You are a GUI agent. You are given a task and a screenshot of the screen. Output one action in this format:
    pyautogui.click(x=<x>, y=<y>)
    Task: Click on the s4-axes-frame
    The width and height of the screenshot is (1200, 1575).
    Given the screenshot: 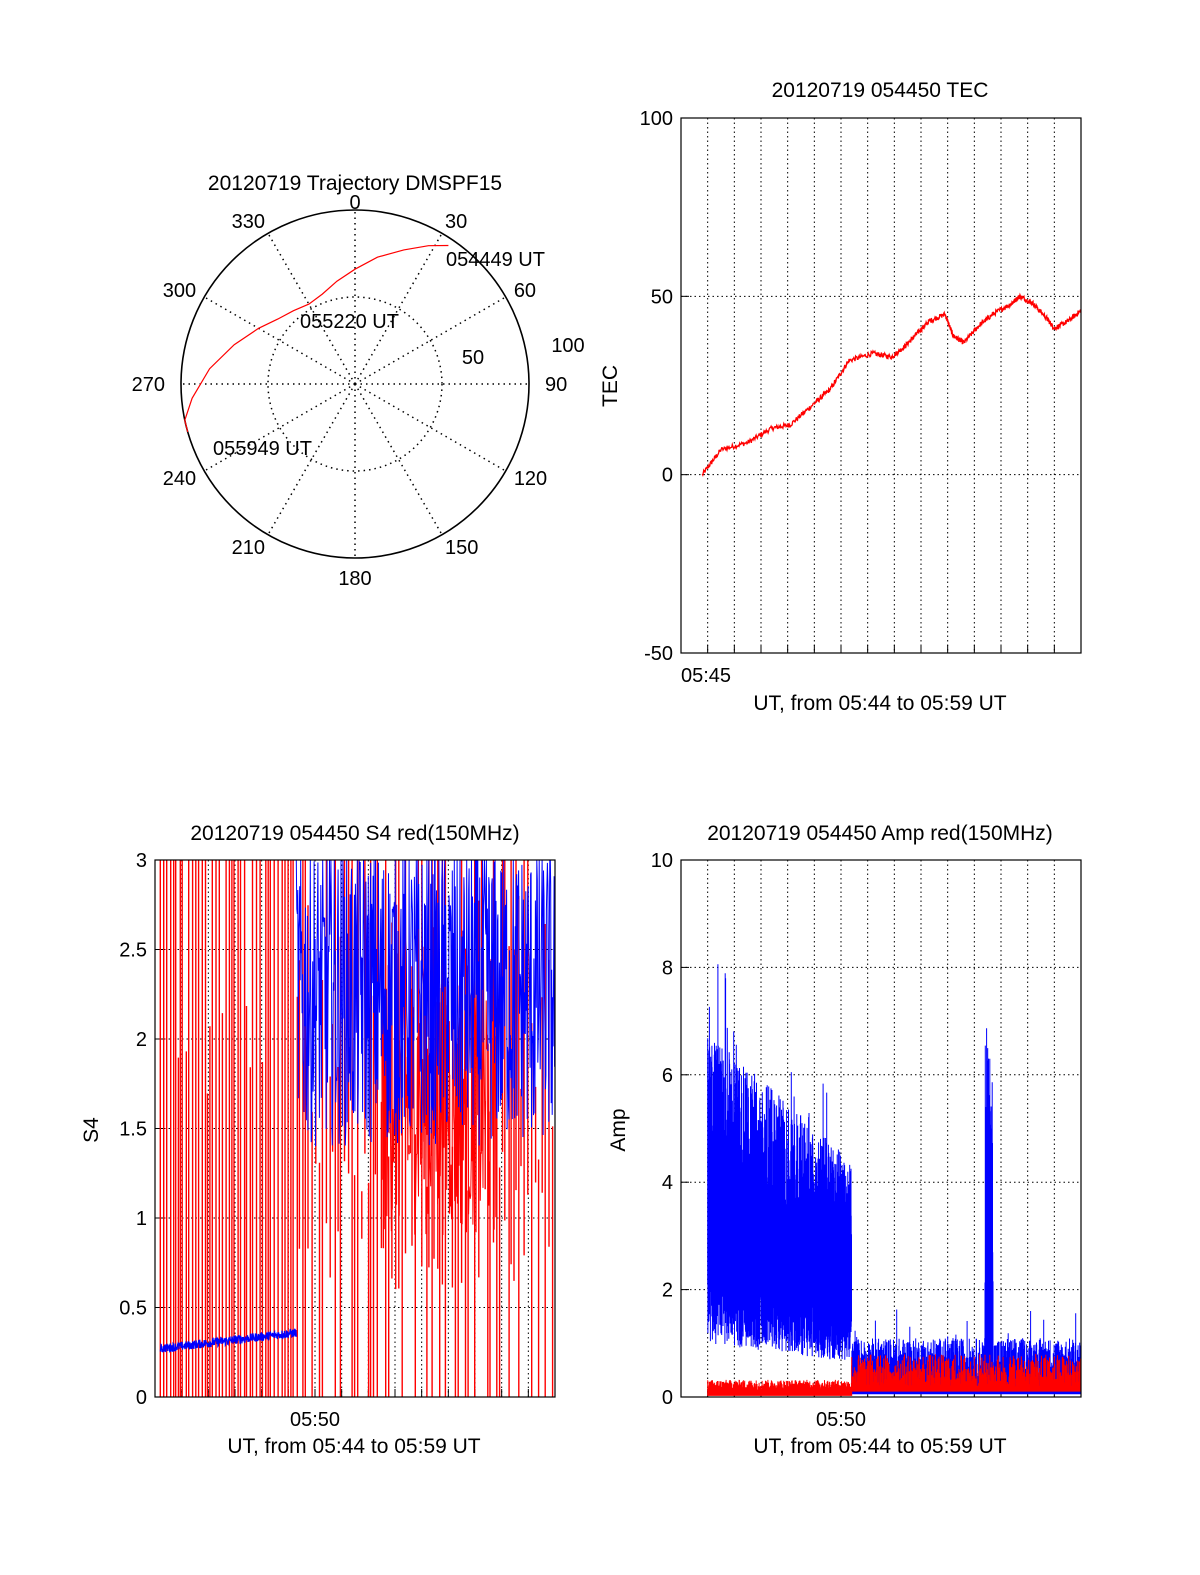 What is the action you would take?
    pyautogui.click(x=355, y=1128)
    